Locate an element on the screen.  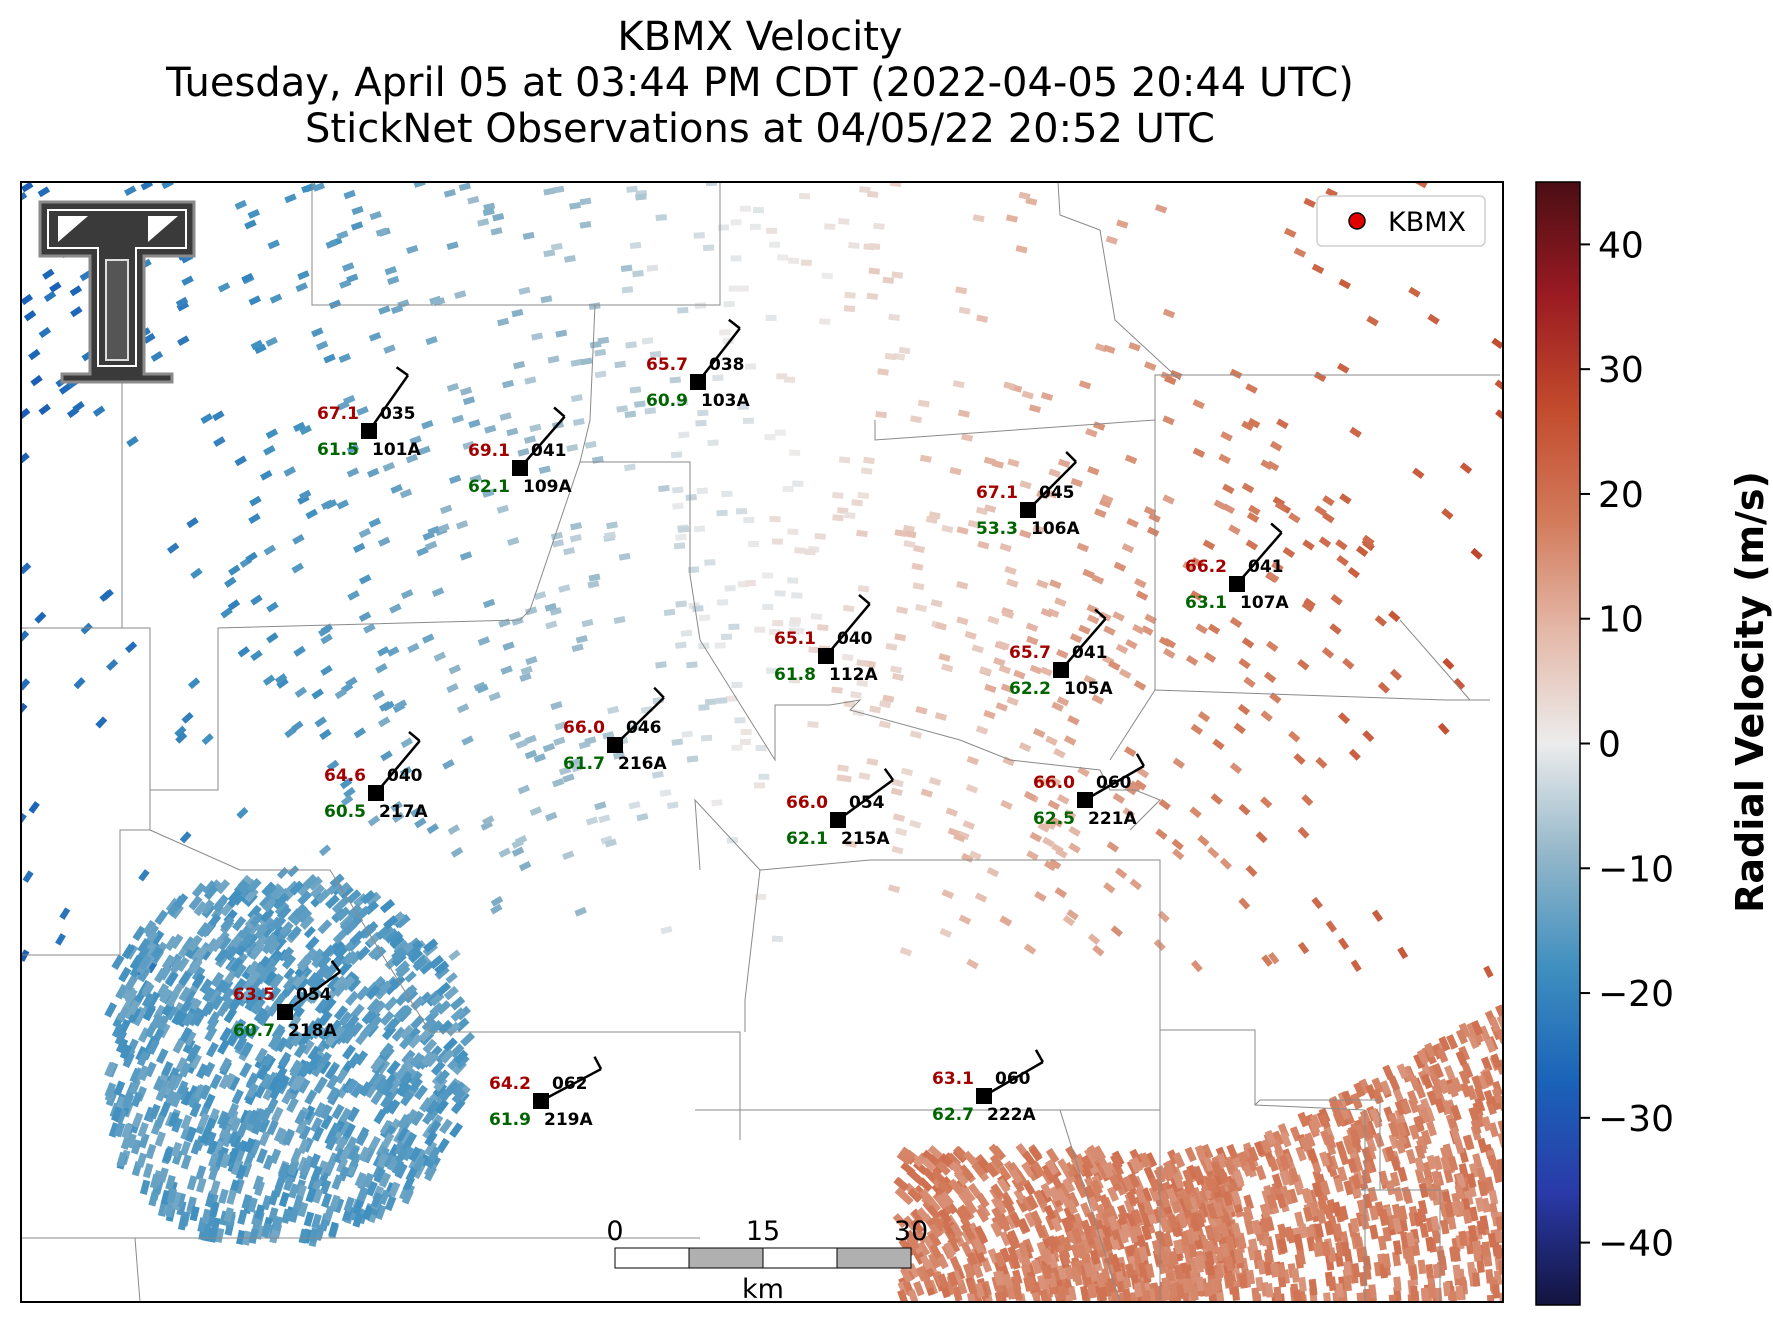
station-219A: 64.2 062 61.9 219A is located at coordinates (546, 1093).